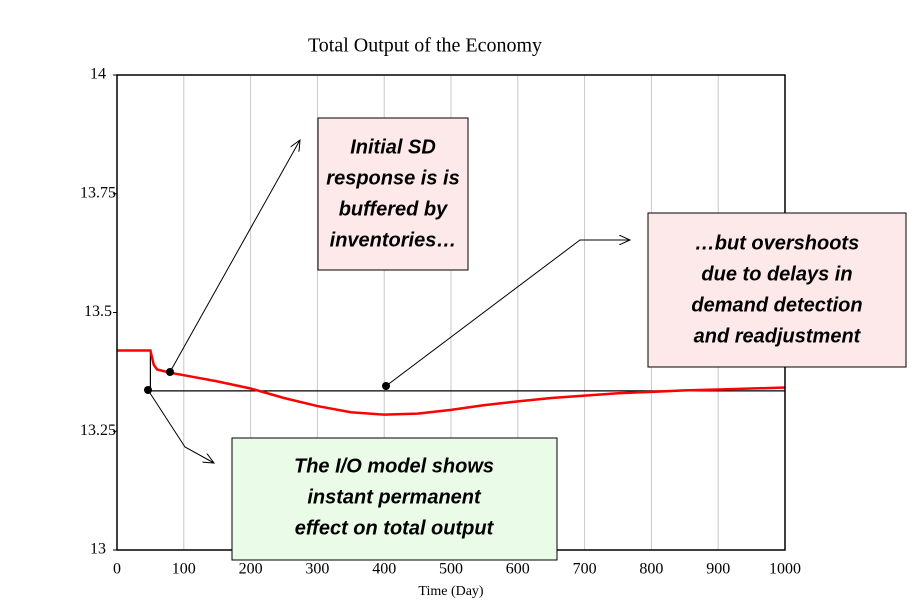 This screenshot has height=612, width=915. What do you see at coordinates (785, 569) in the screenshot?
I see `x-tick-label: 1000` at bounding box center [785, 569].